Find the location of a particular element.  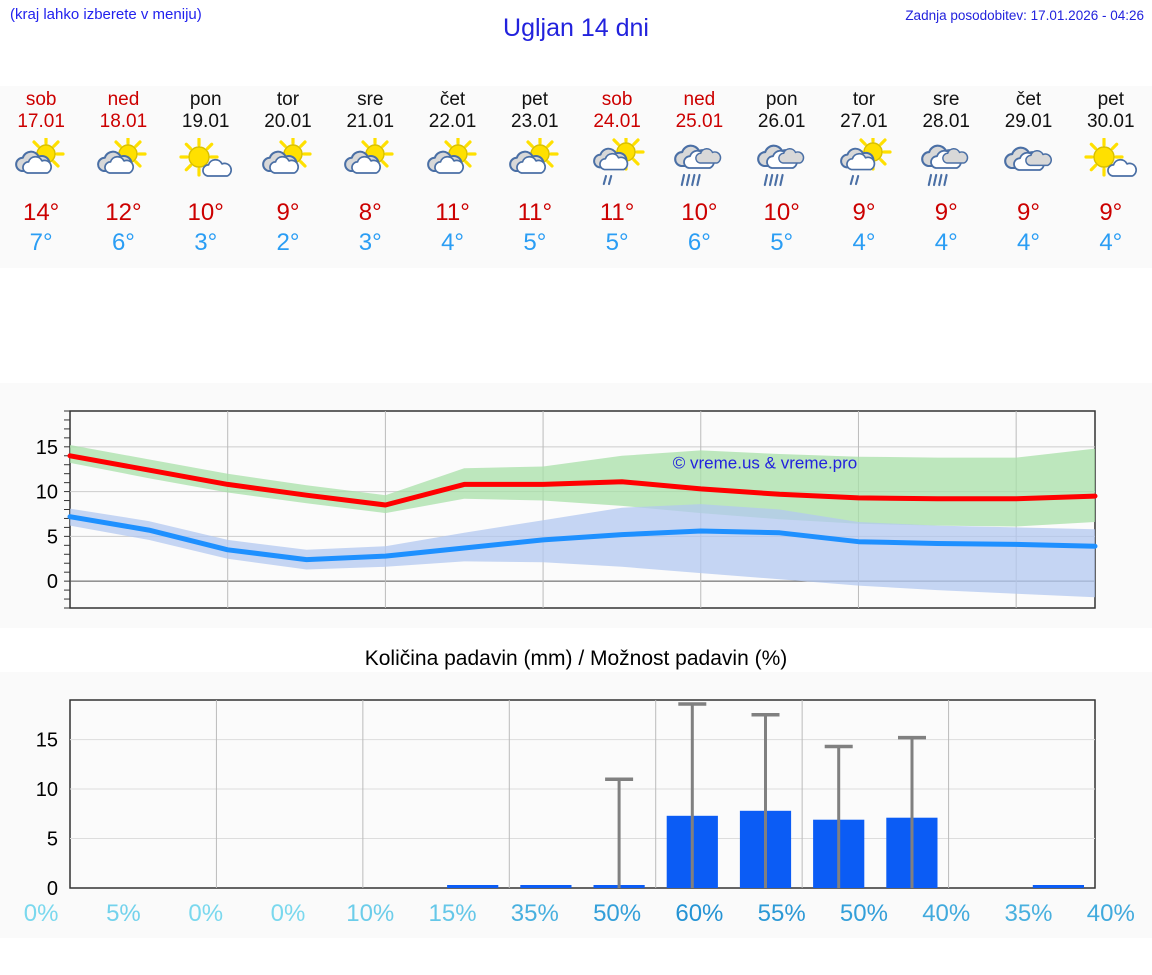

day-column: sre 28.01 9° 4° is located at coordinates (946, 177).